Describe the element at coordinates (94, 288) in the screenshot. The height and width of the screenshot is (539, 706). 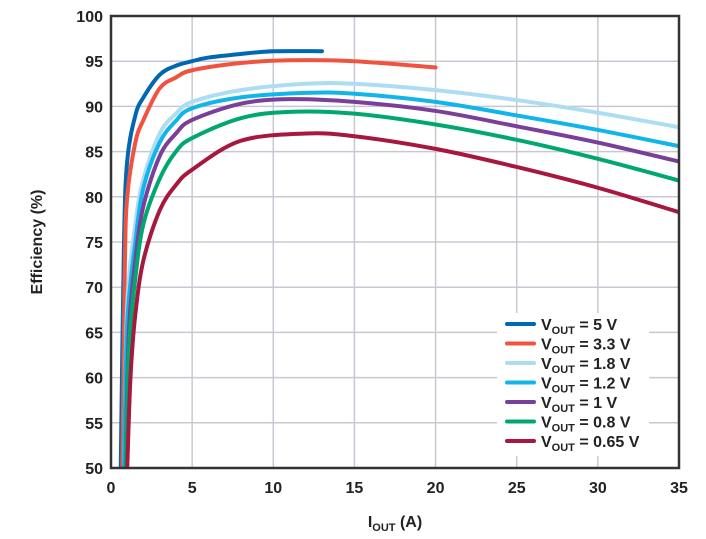
I see `y-tick-label: 70` at that location.